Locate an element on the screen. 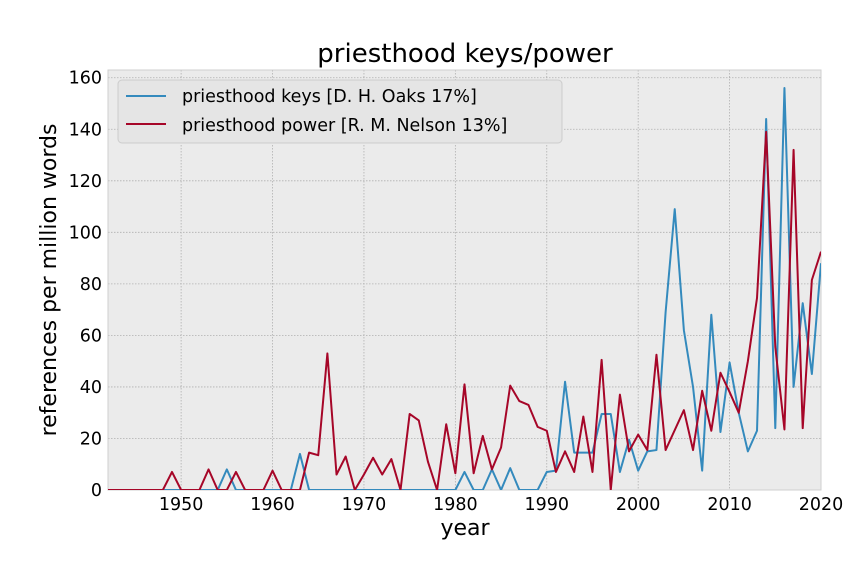 The height and width of the screenshot is (576, 864). y-tick-label: 20 is located at coordinates (91, 439).